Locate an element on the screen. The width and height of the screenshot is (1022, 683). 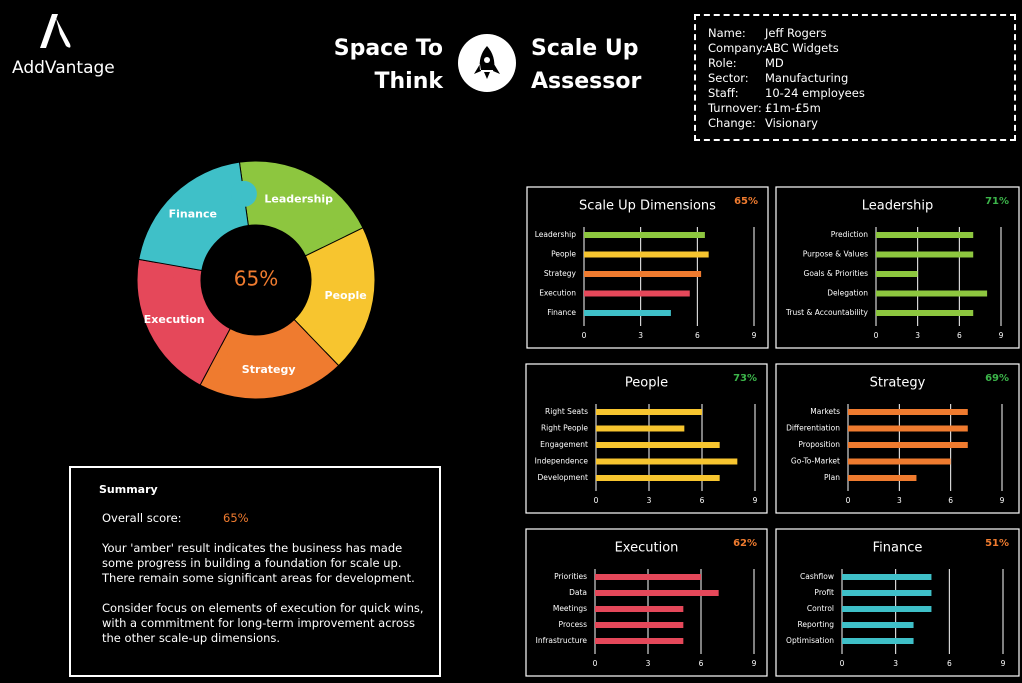
chart-score: 71% is located at coordinates (997, 201).